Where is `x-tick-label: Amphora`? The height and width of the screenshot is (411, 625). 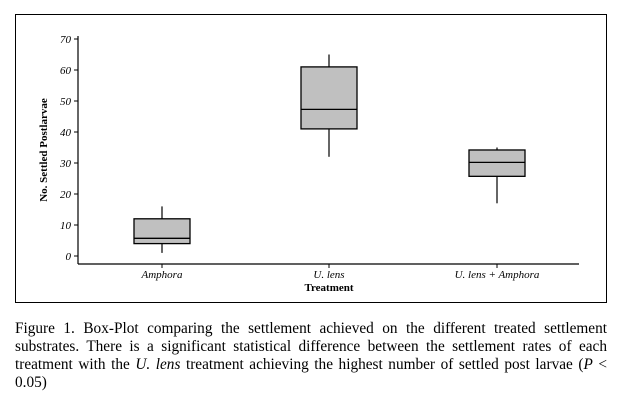 x-tick-label: Amphora is located at coordinates (162, 275).